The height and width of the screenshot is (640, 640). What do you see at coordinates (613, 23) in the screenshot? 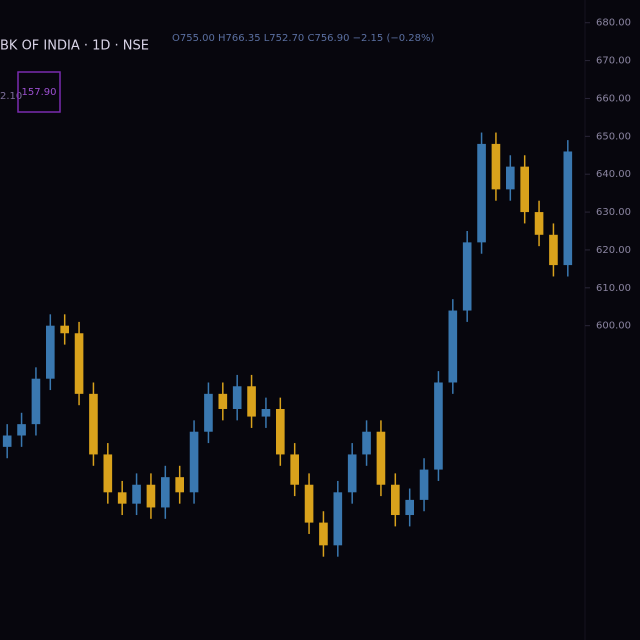
I see `y-tick-label: 680.00` at bounding box center [613, 23].